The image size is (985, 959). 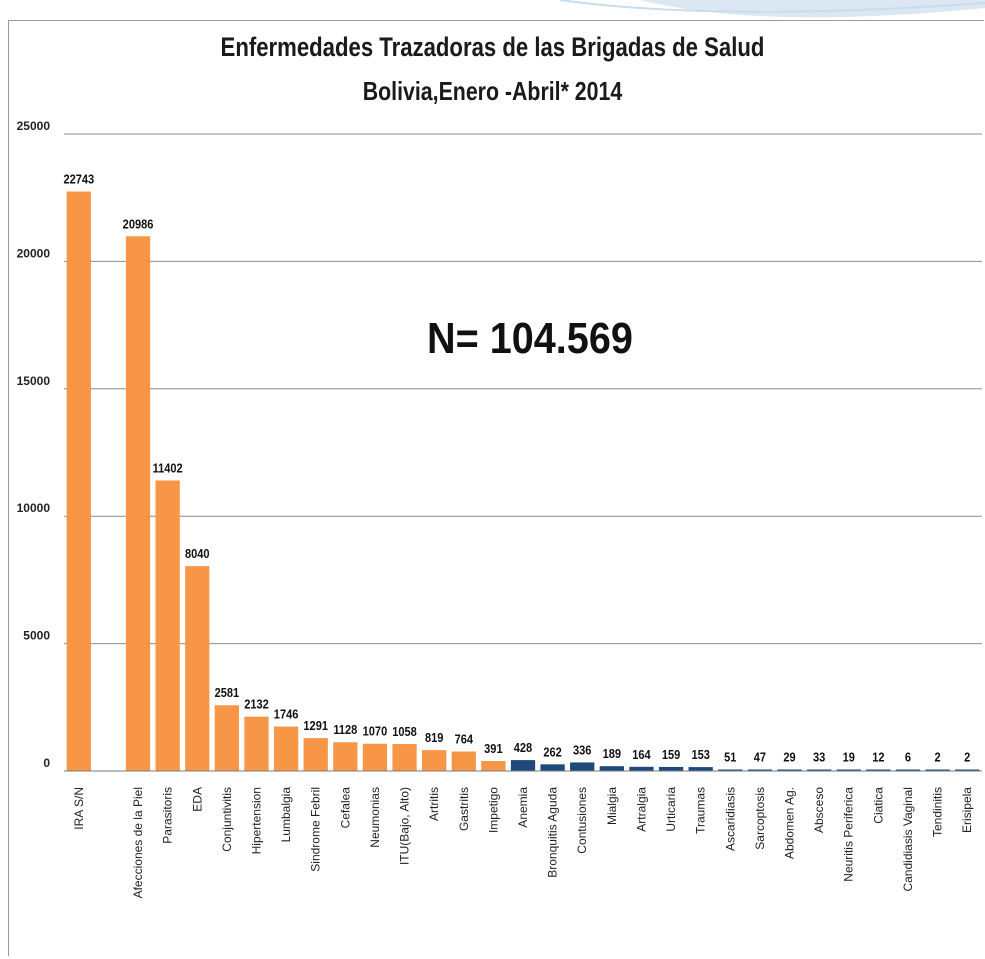 What do you see at coordinates (789, 757) in the screenshot?
I see `data-label: 29` at bounding box center [789, 757].